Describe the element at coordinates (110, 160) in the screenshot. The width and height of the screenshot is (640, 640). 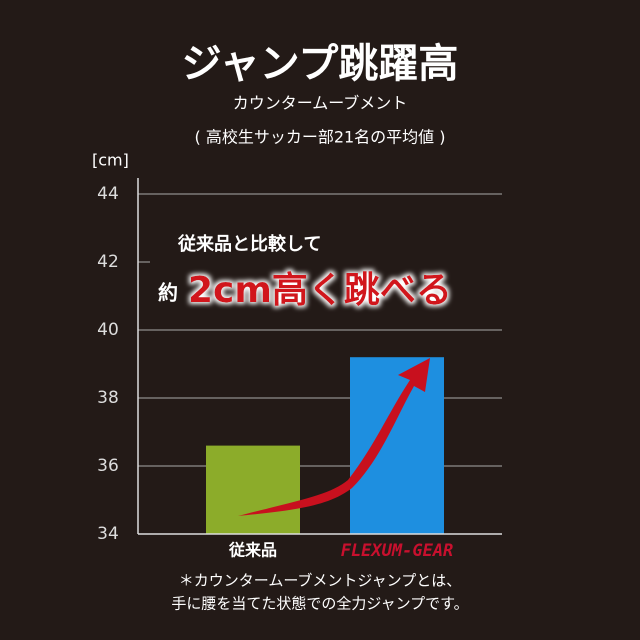
I see `y-unit: [cm]` at that location.